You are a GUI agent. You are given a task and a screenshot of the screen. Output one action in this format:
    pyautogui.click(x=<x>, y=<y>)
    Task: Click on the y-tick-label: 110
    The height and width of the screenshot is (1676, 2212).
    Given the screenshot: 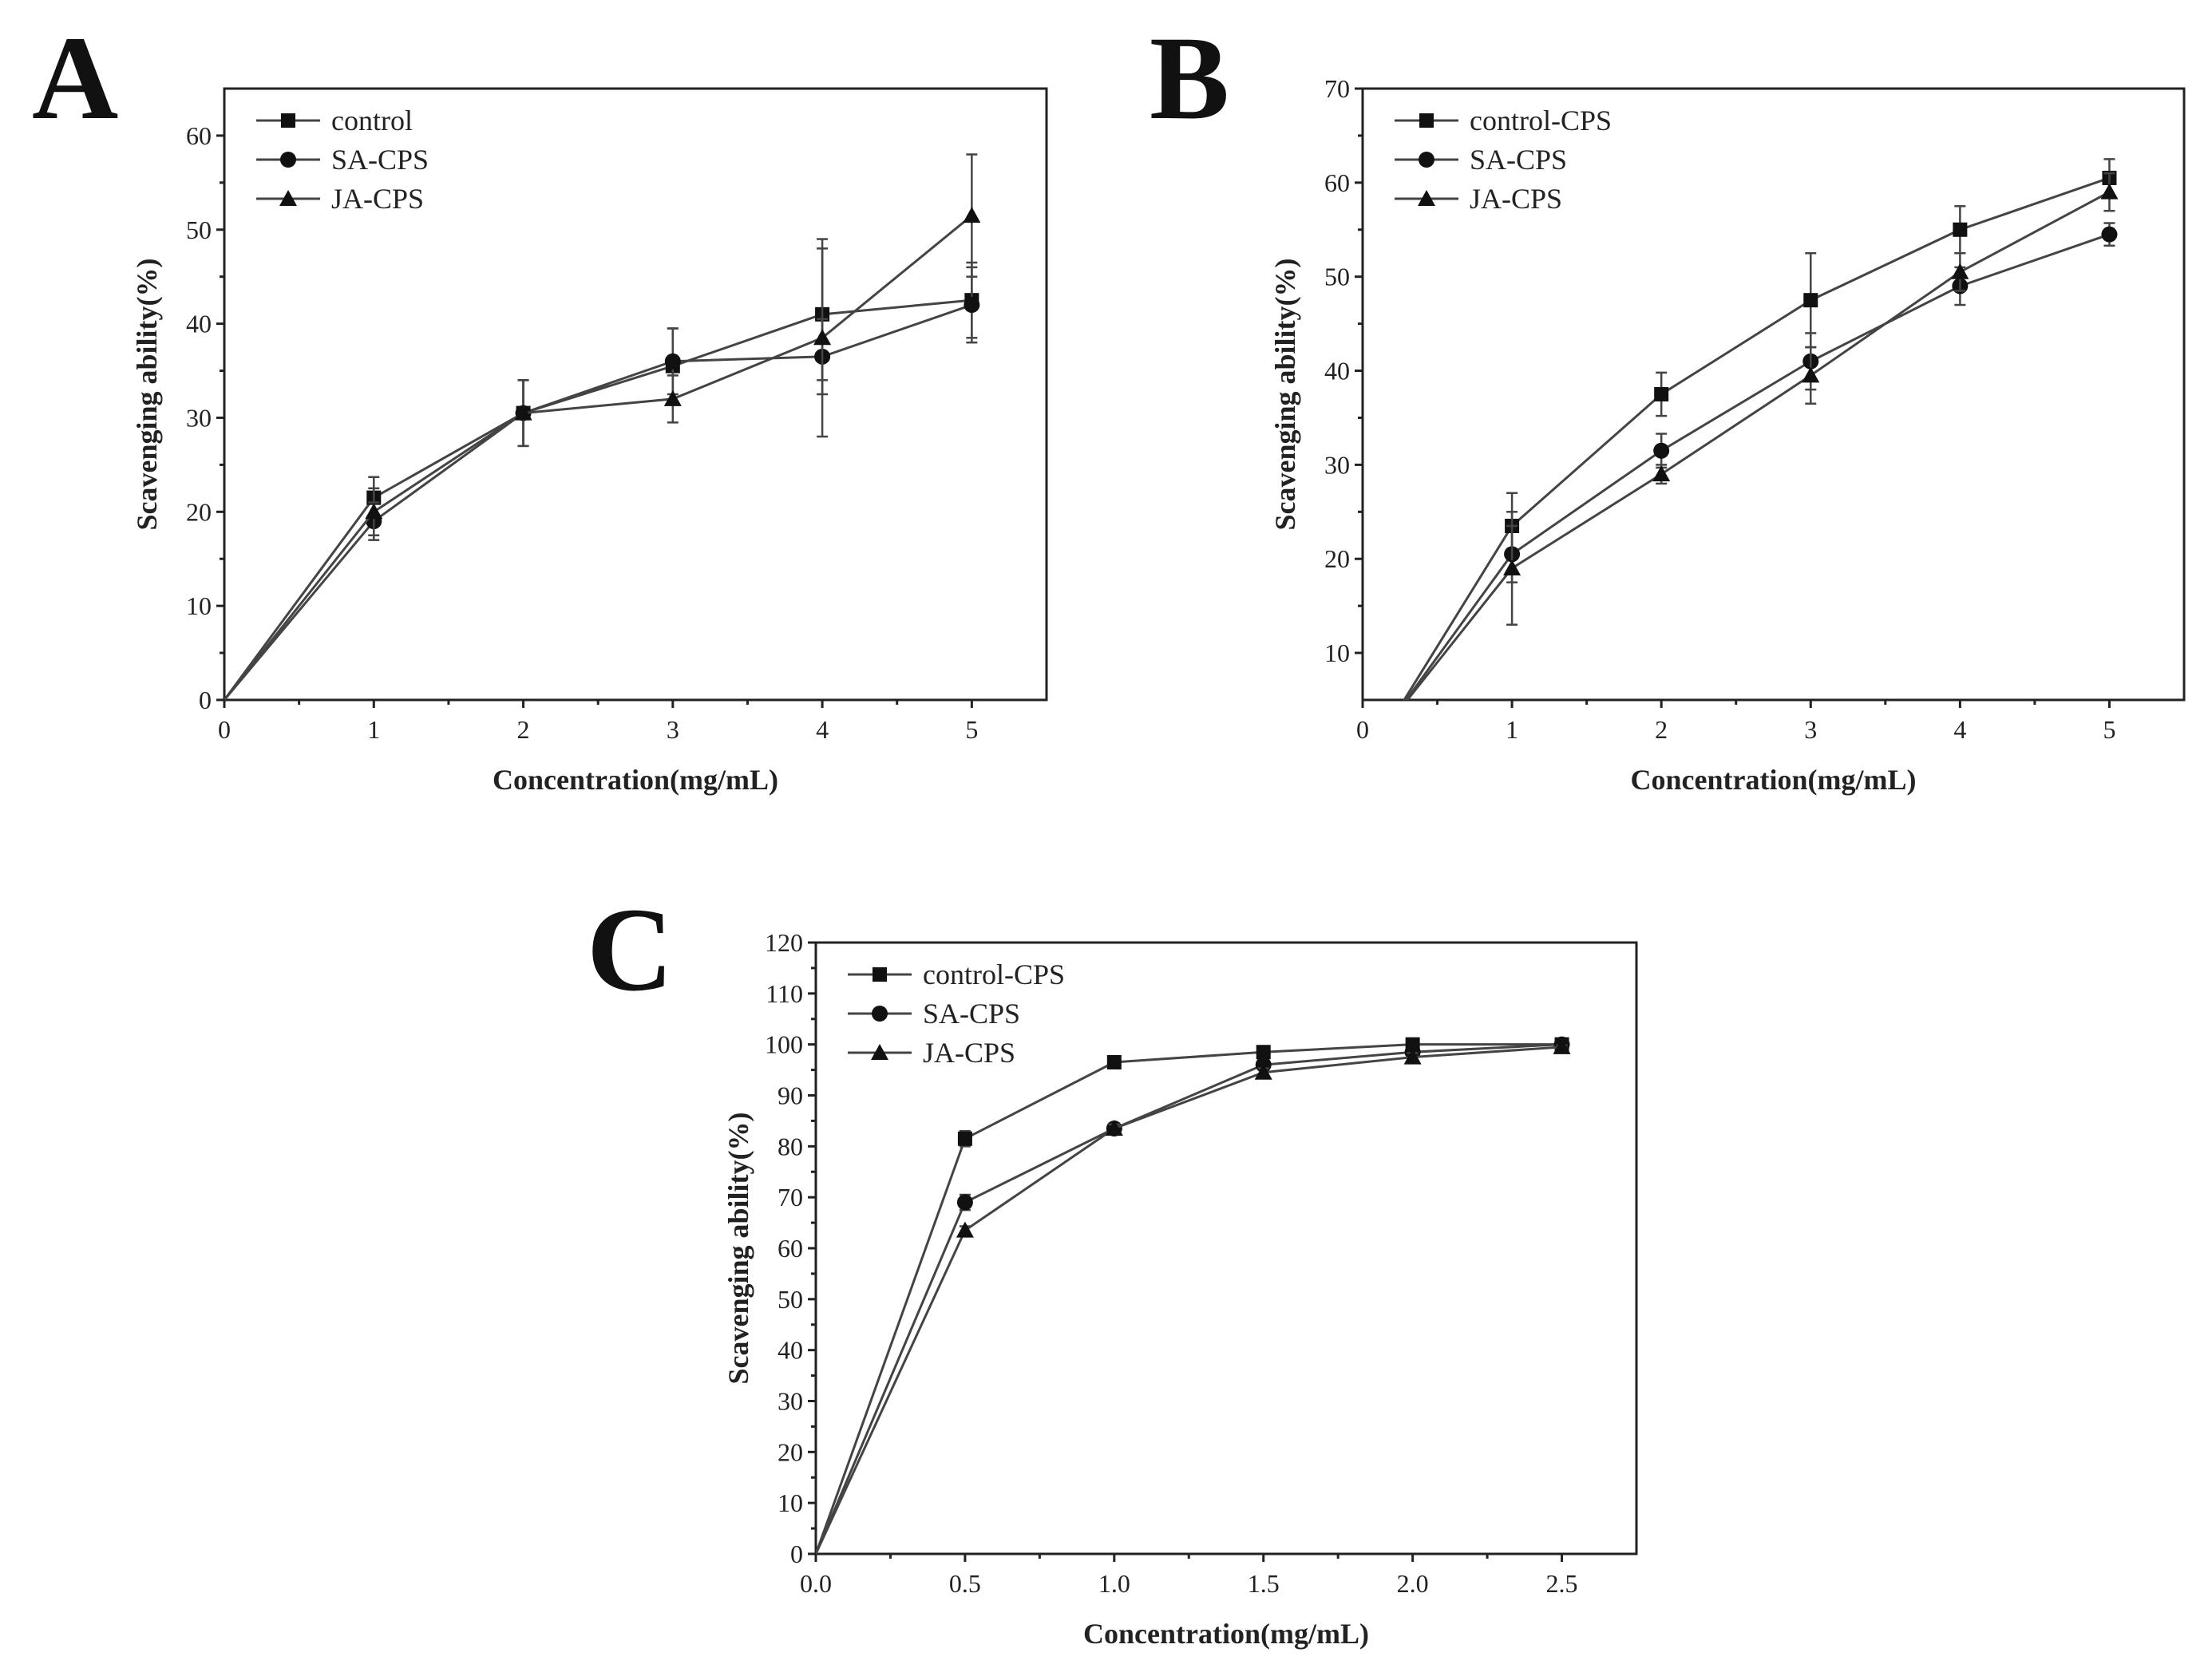 What is the action you would take?
    pyautogui.click(x=784, y=993)
    